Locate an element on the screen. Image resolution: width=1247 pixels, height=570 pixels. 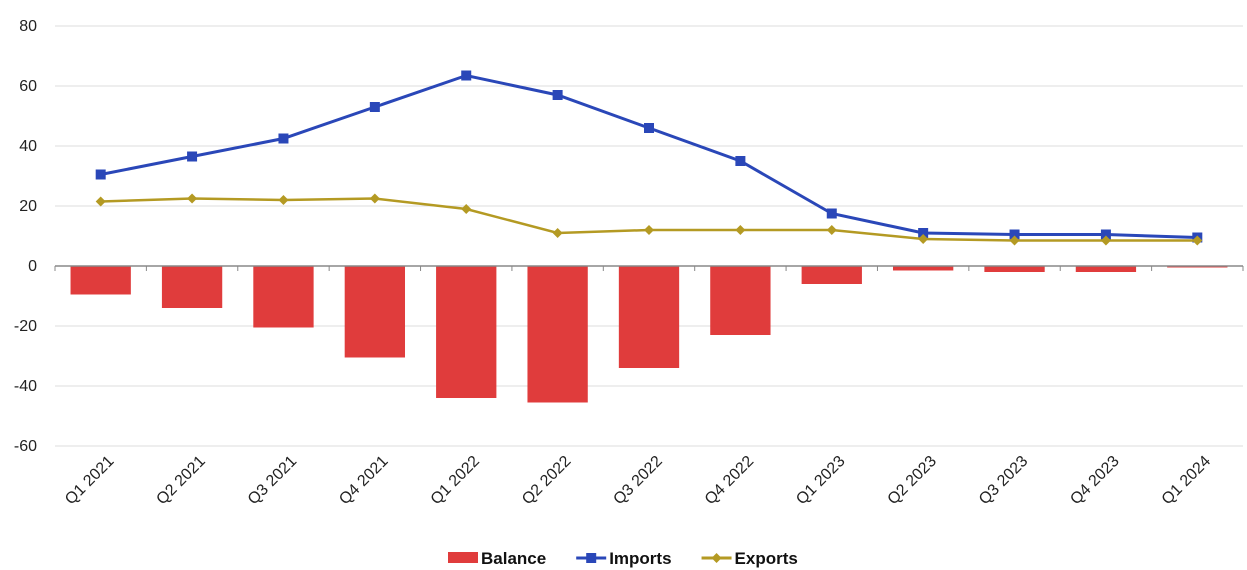
y-tick-label: 40 is located at coordinates (28, 146).